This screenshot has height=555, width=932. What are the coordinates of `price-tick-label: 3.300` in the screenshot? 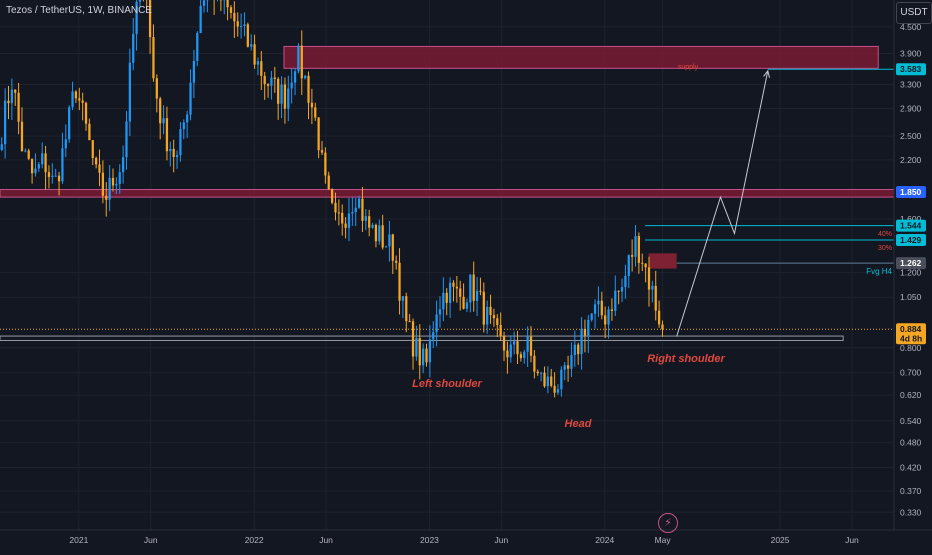 It's located at (911, 84).